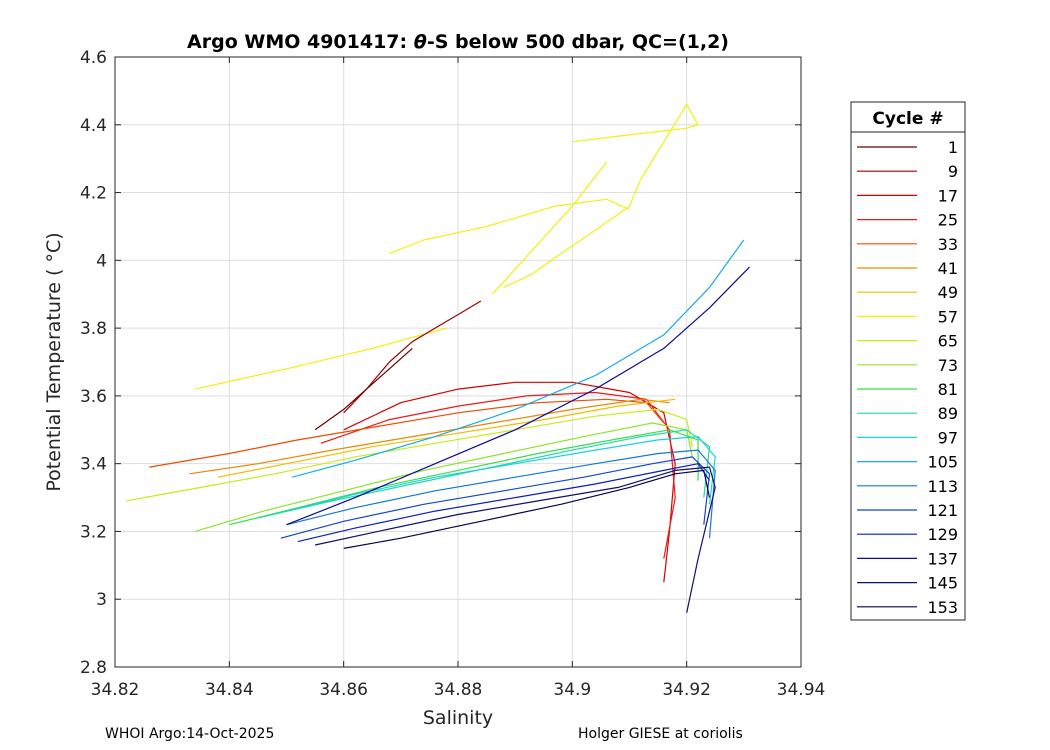 Image resolution: width=1050 pixels, height=750 pixels. Describe the element at coordinates (953, 147) in the screenshot. I see `legend-label-1: 1` at that location.